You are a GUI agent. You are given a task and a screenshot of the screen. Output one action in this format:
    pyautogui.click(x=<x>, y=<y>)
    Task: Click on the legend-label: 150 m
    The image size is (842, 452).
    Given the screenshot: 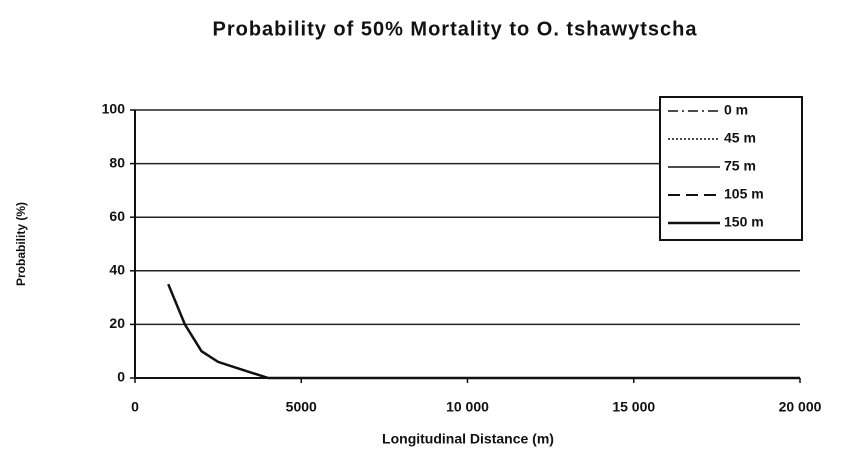 What is the action you would take?
    pyautogui.click(x=744, y=222)
    